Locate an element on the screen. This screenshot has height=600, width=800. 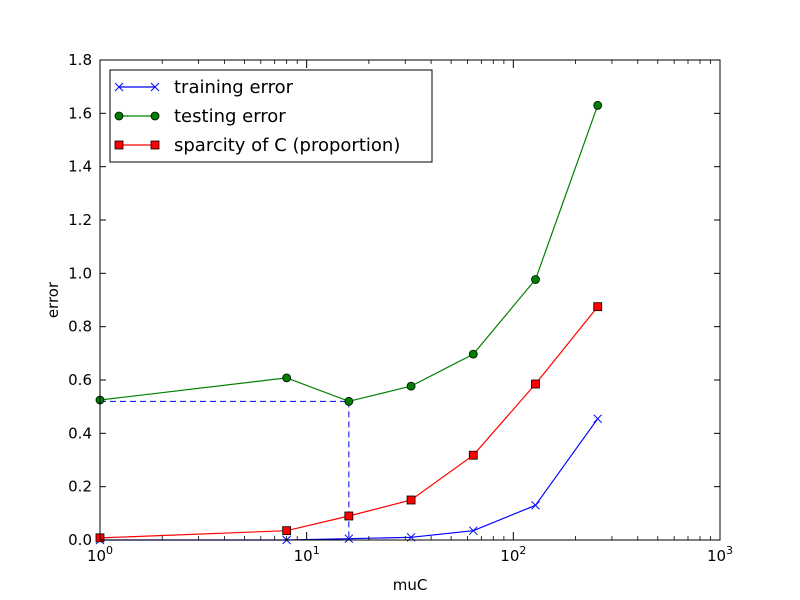
x-axis-label: muC is located at coordinates (410, 585).